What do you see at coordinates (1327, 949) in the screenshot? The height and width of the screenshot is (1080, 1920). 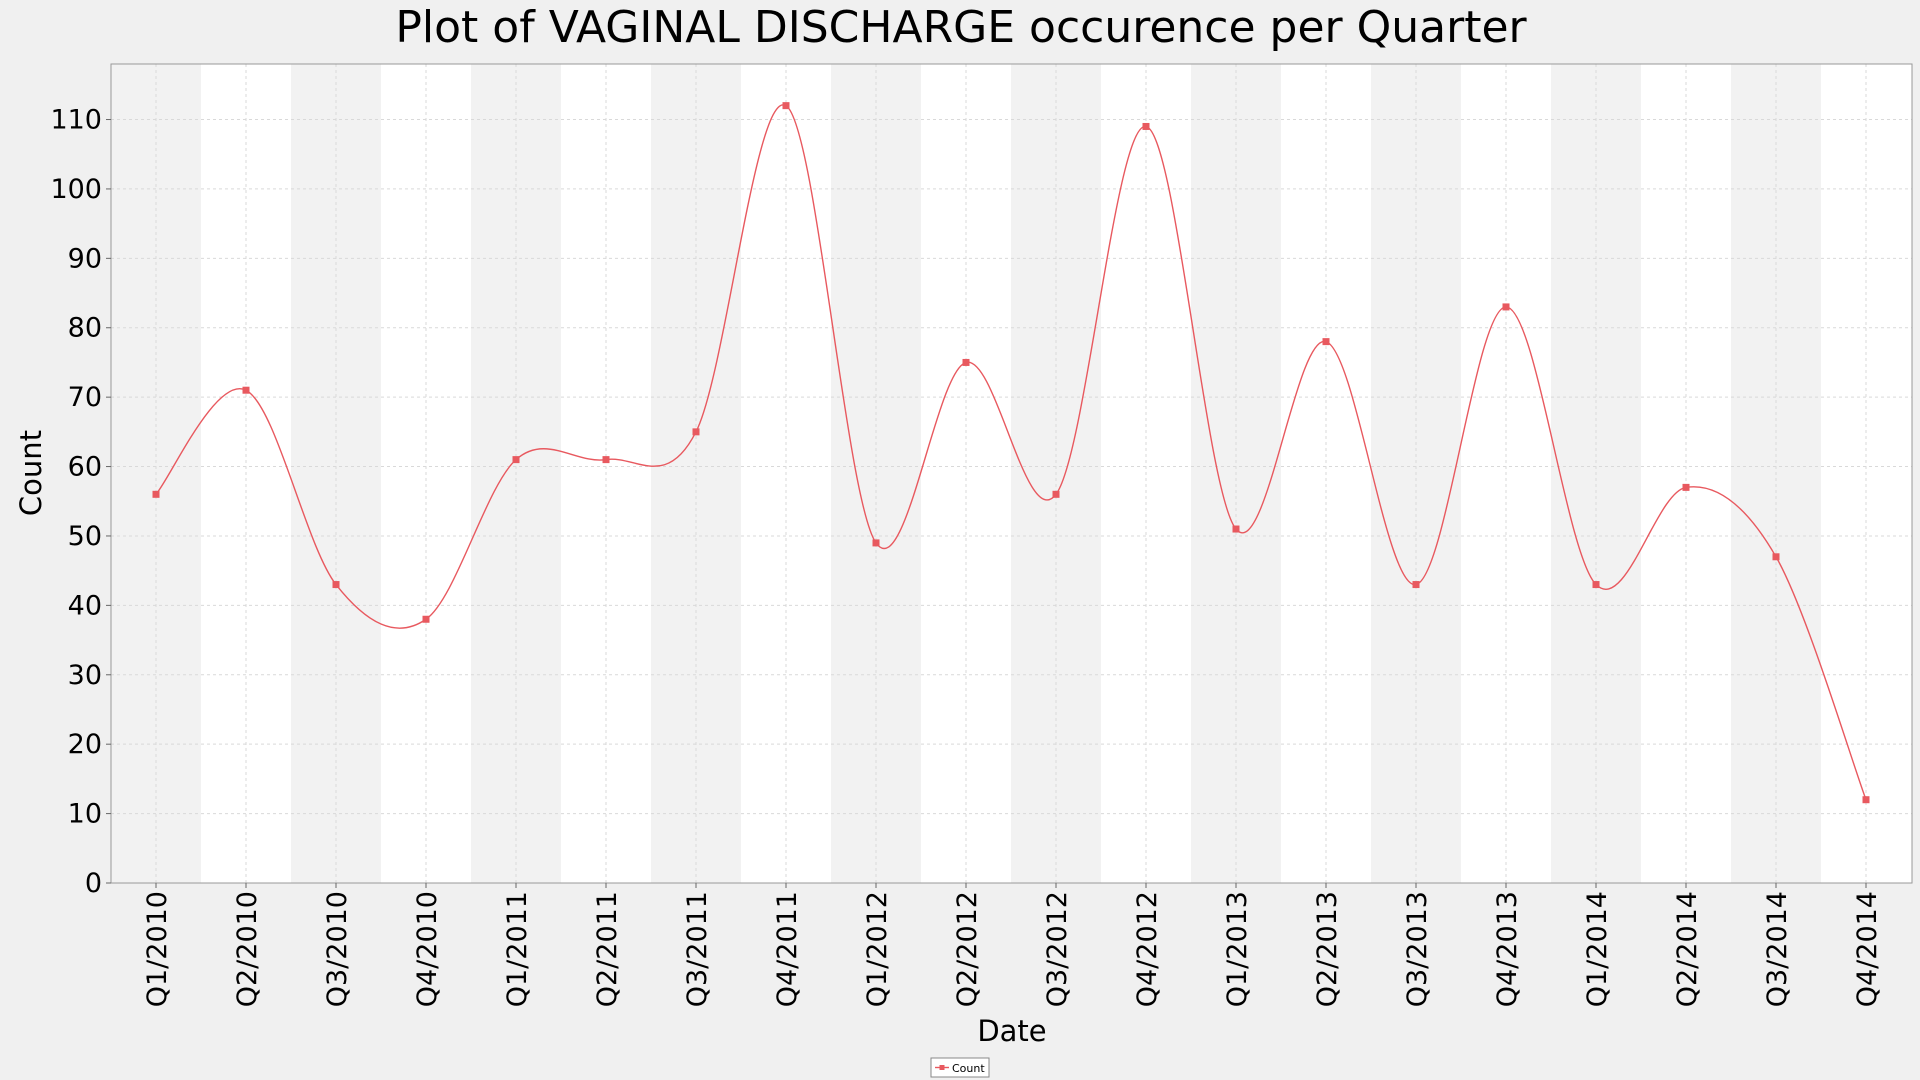 I see `x-tick-label: Q2/2013` at bounding box center [1327, 949].